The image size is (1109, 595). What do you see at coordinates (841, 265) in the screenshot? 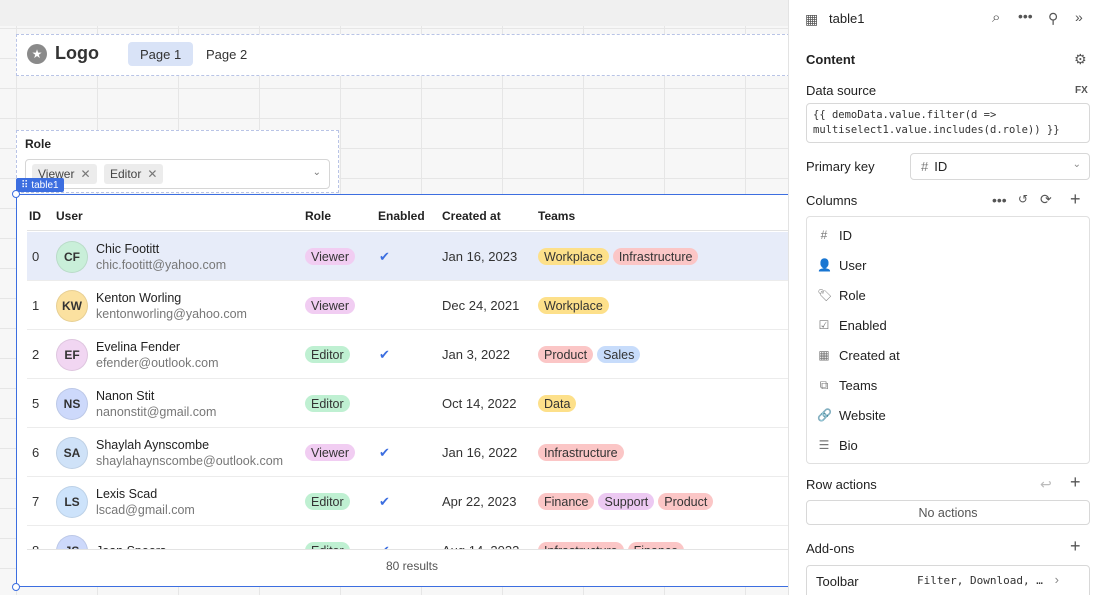
I see `column-item-user: 👤 User` at bounding box center [841, 265].